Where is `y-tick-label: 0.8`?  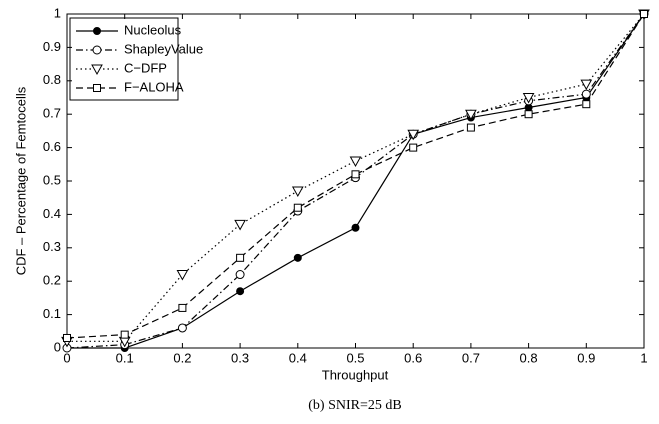
y-tick-label: 0.8 is located at coordinates (52, 79).